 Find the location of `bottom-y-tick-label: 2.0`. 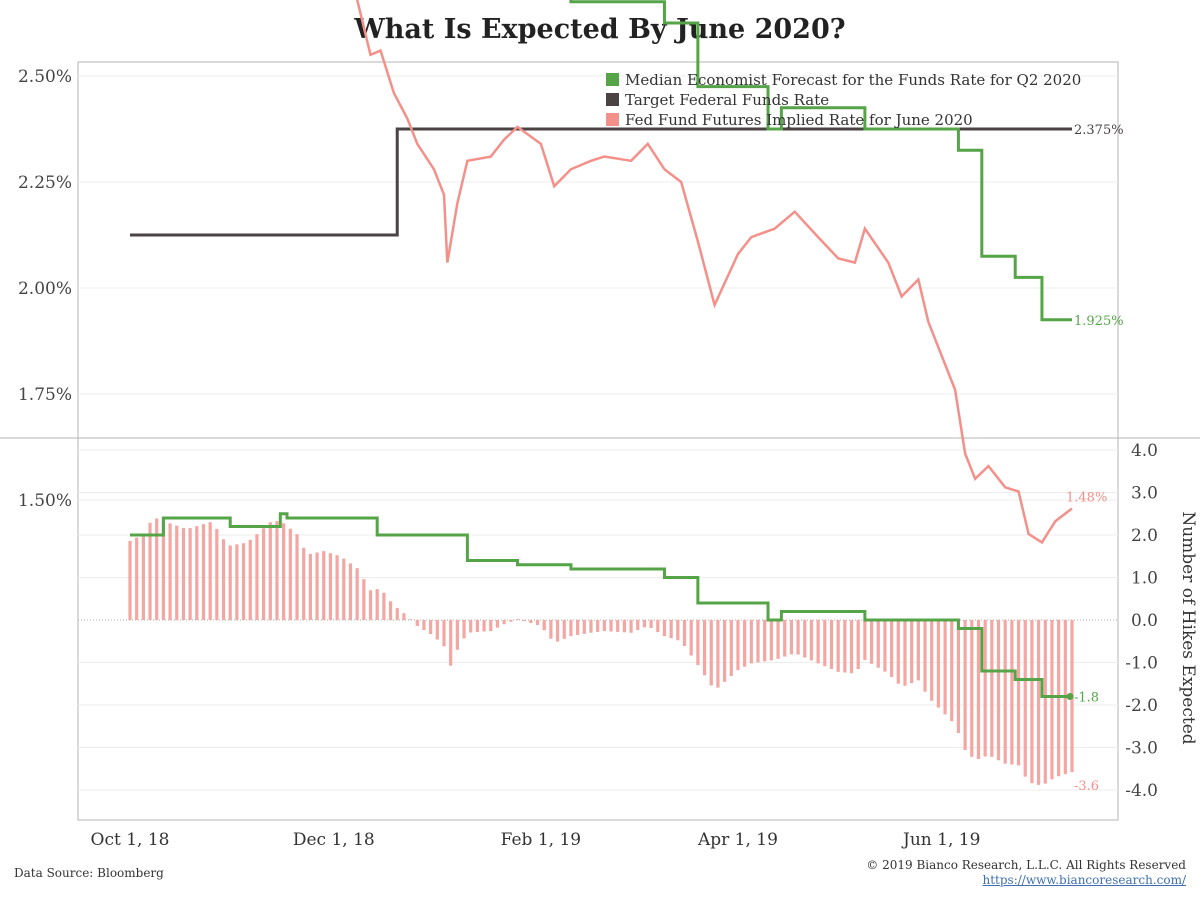

bottom-y-tick-label: 2.0 is located at coordinates (1144, 536).